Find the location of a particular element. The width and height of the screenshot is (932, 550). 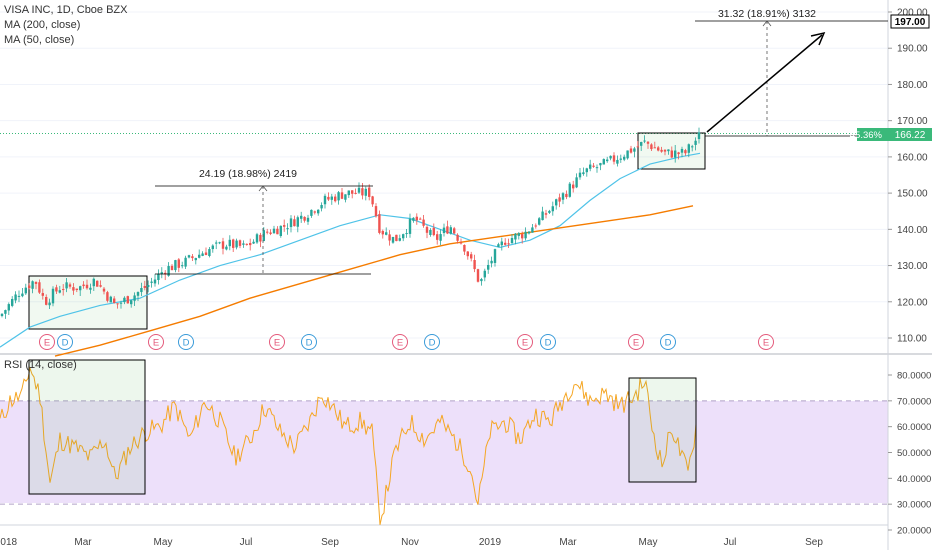

projection-arrow-line is located at coordinates (764, 83).